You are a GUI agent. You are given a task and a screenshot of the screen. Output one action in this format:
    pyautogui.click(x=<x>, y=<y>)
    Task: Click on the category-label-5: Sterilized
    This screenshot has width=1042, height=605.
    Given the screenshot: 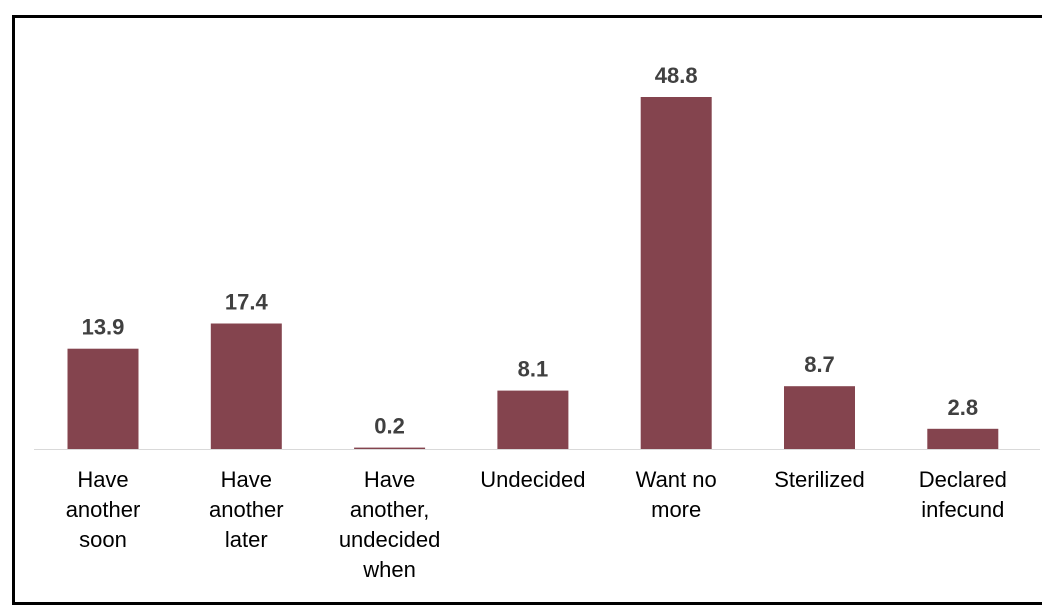 What is the action you would take?
    pyautogui.click(x=819, y=479)
    